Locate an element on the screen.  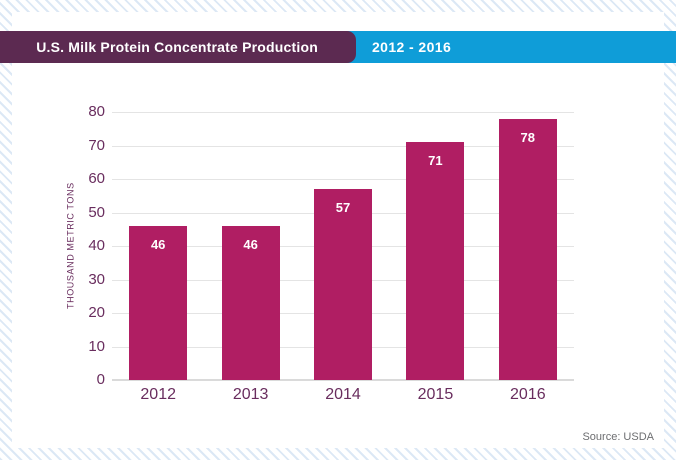
page-title: U.S. Milk Protein Concentrate Production is located at coordinates (177, 47).